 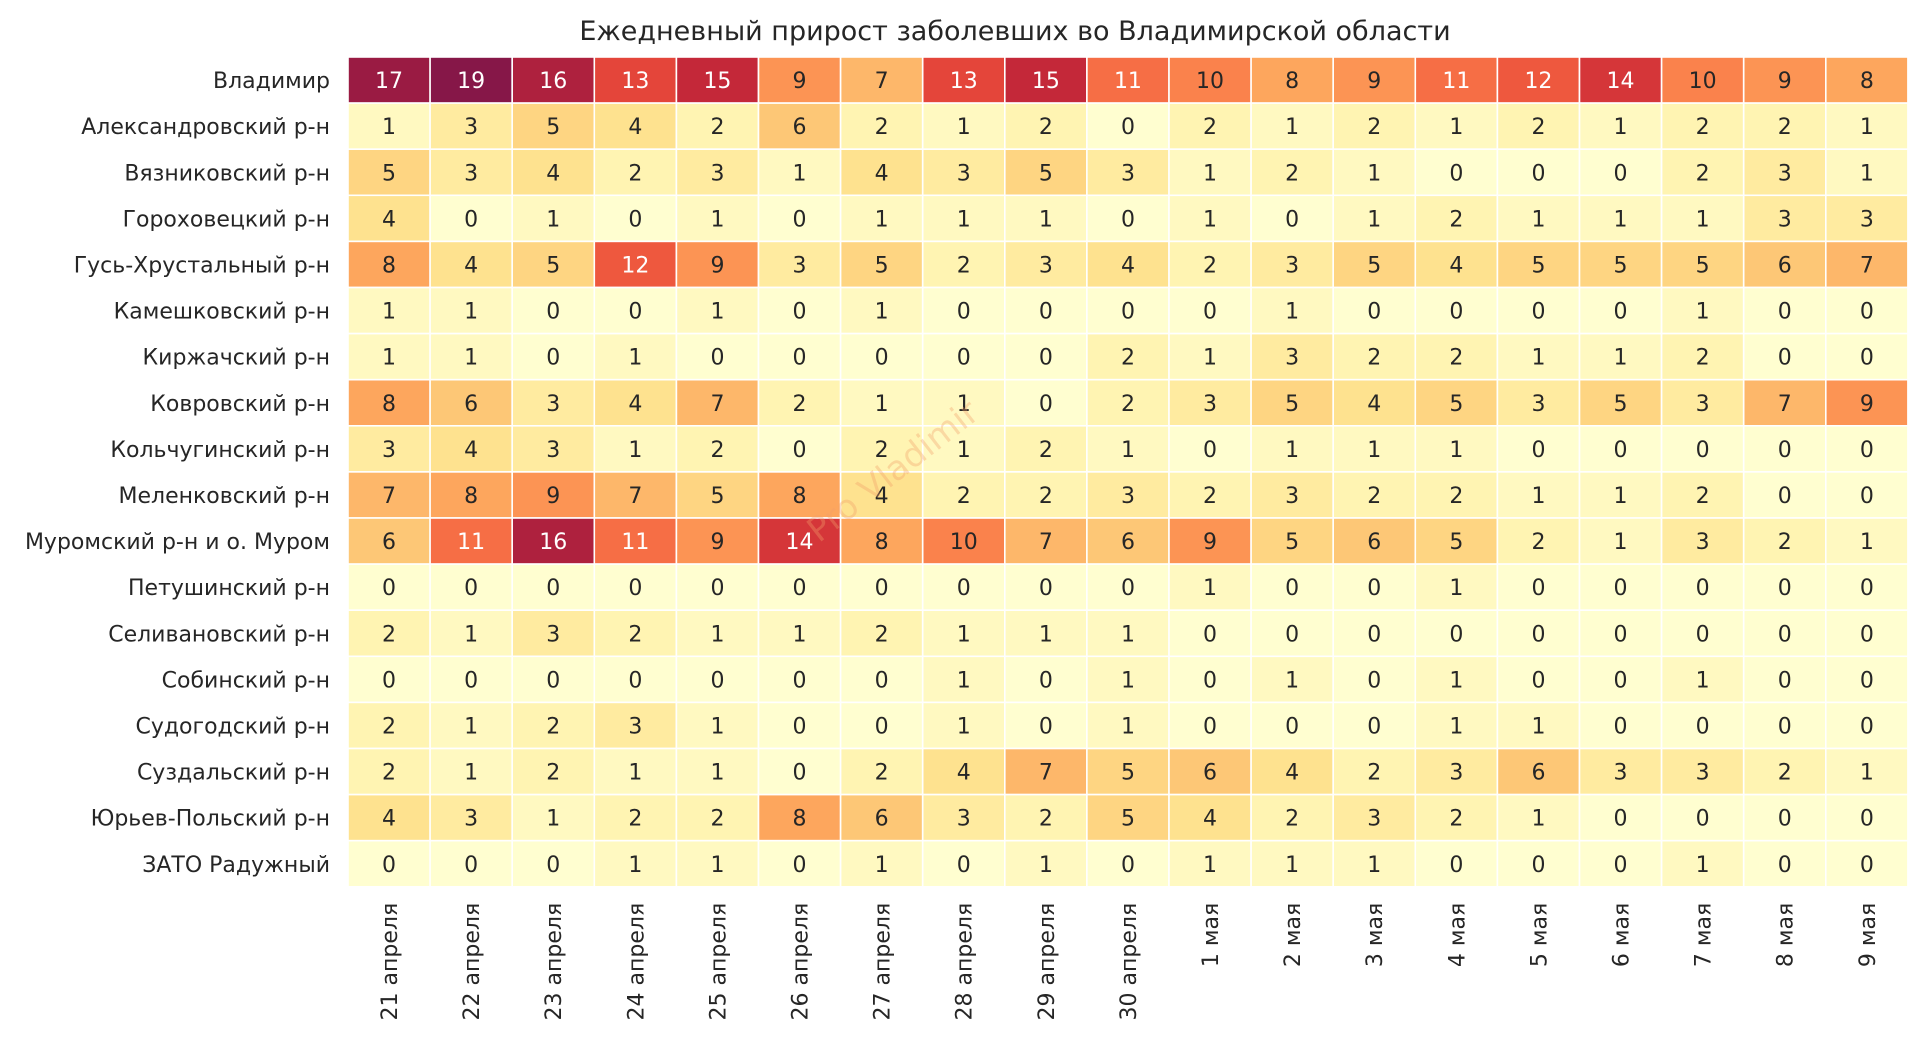 I want to click on cell-value-label: 11, so click(x=635, y=542).